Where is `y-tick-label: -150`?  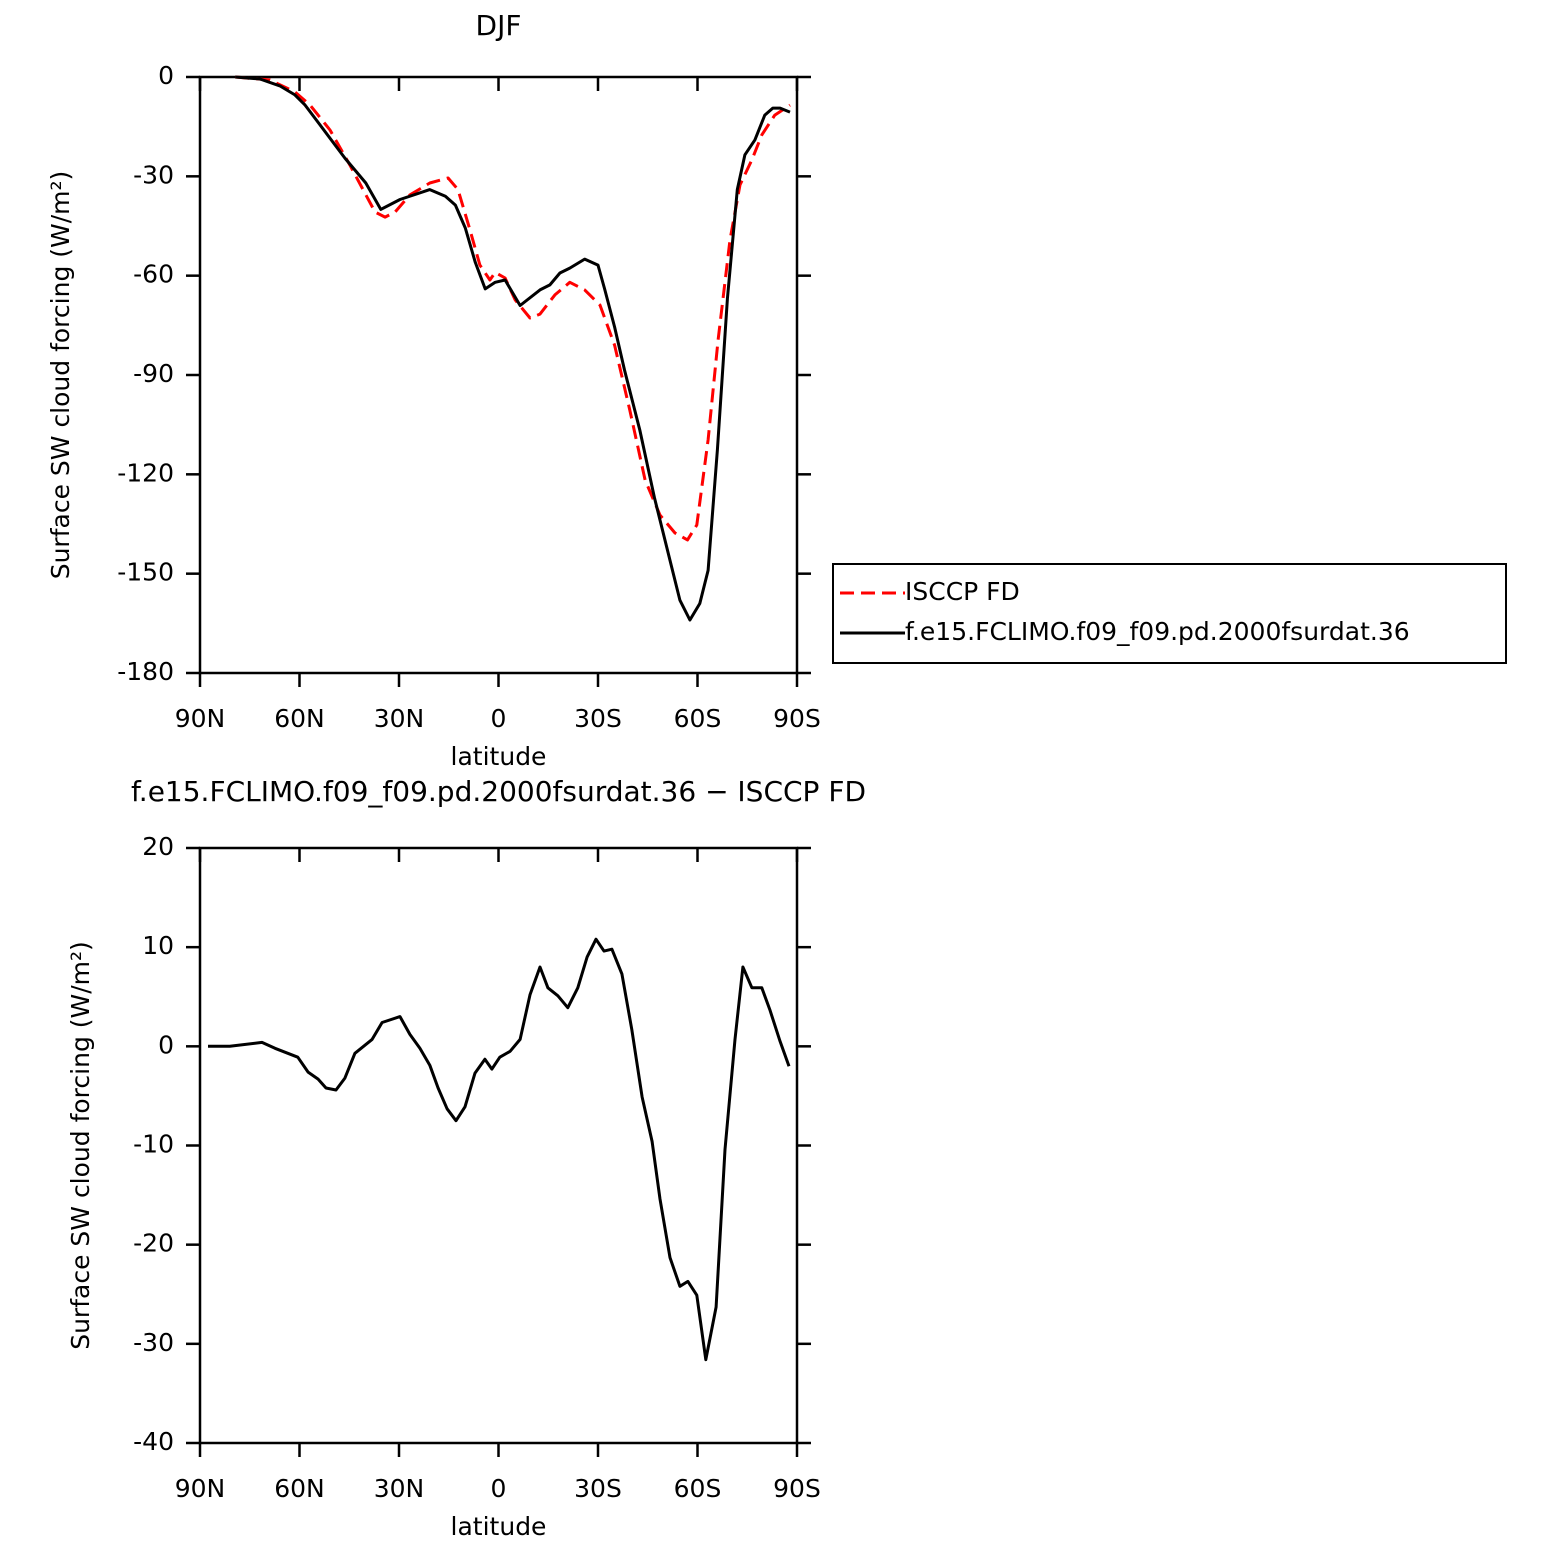
y-tick-label: -150 is located at coordinates (145, 572).